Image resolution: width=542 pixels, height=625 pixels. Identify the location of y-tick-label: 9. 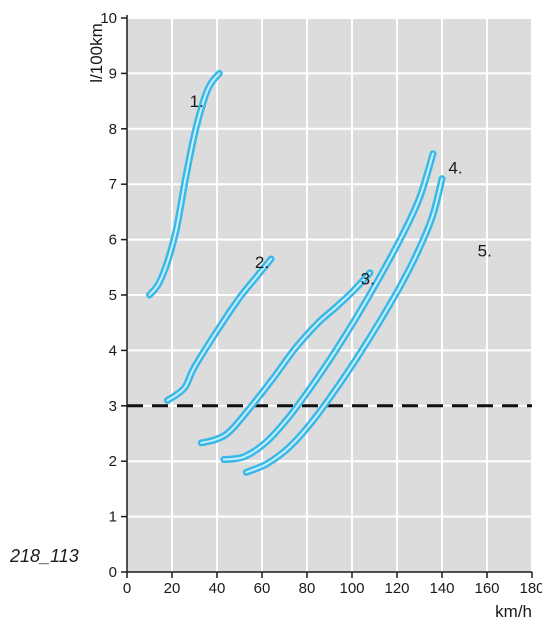
(113, 73).